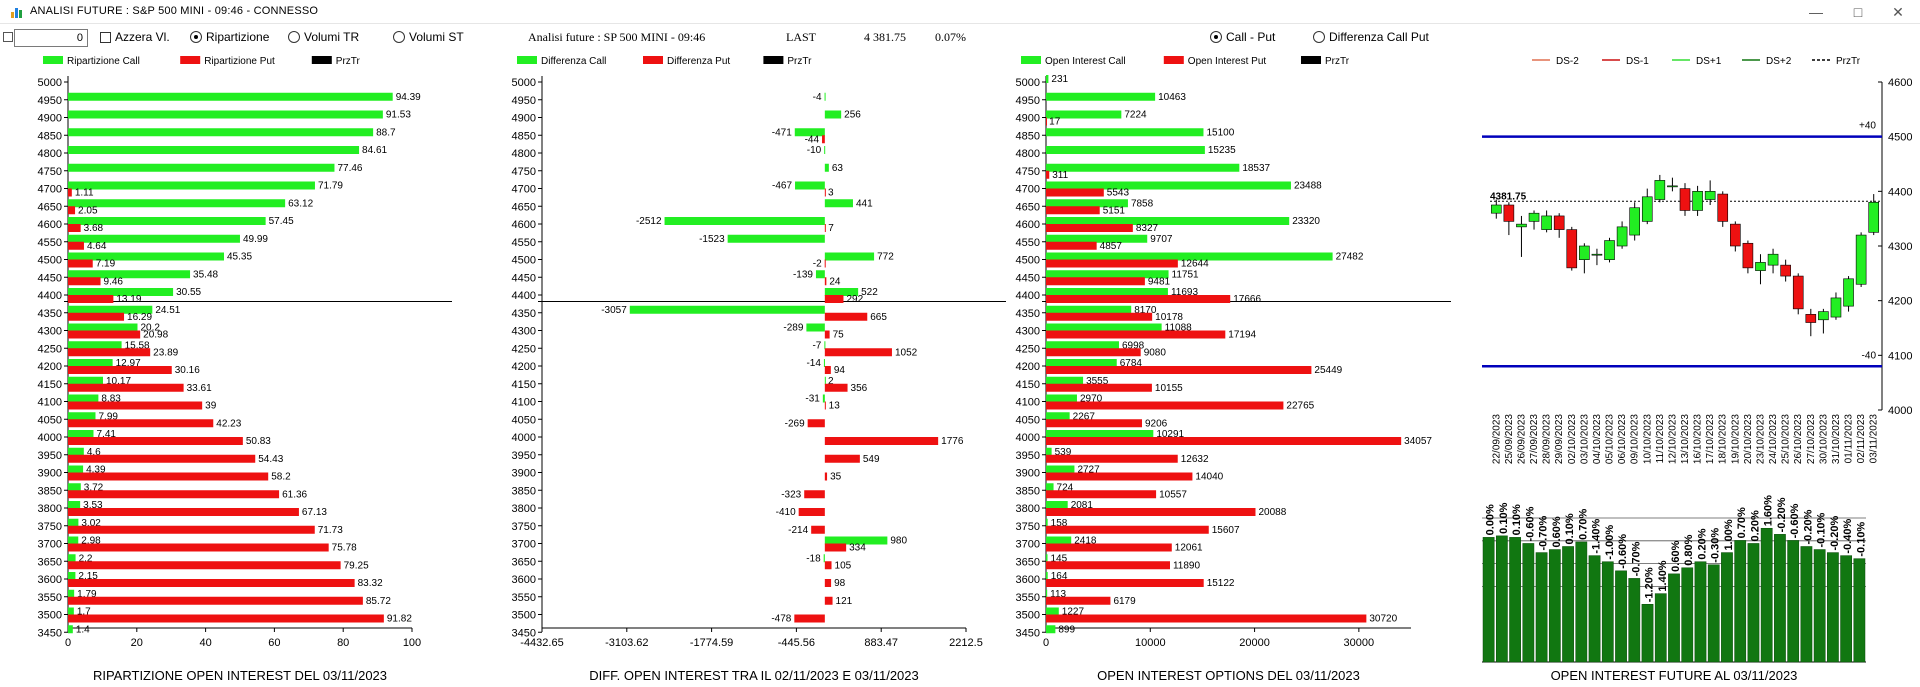  I want to click on bar-value-label: 54.43, so click(270, 459).